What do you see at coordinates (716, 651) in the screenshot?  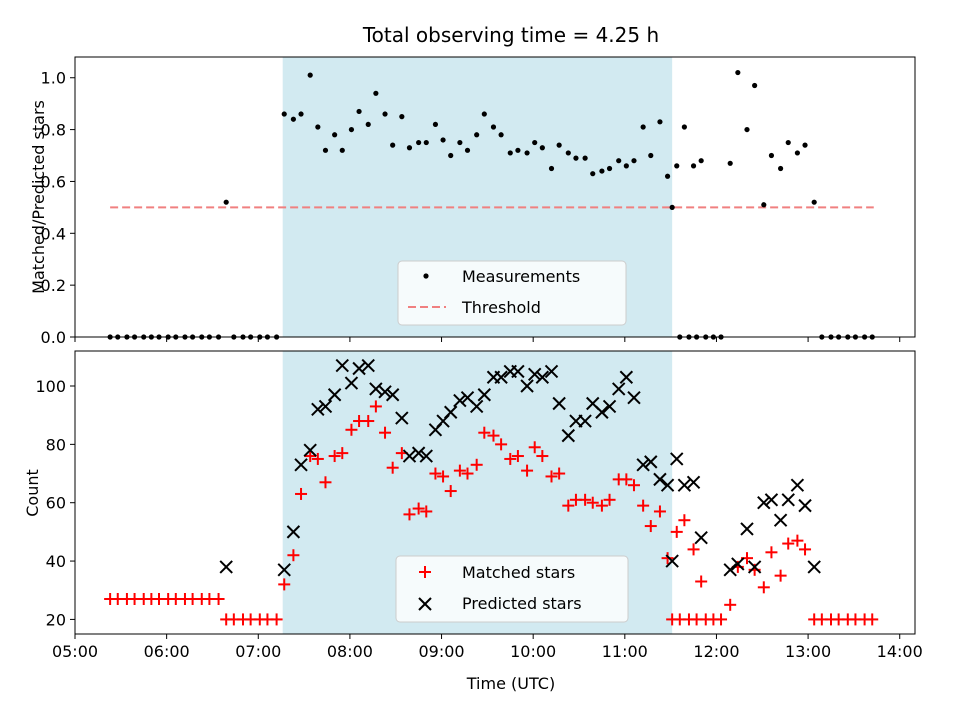 I see `bottom-x-tick-label: 12:00` at bounding box center [716, 651].